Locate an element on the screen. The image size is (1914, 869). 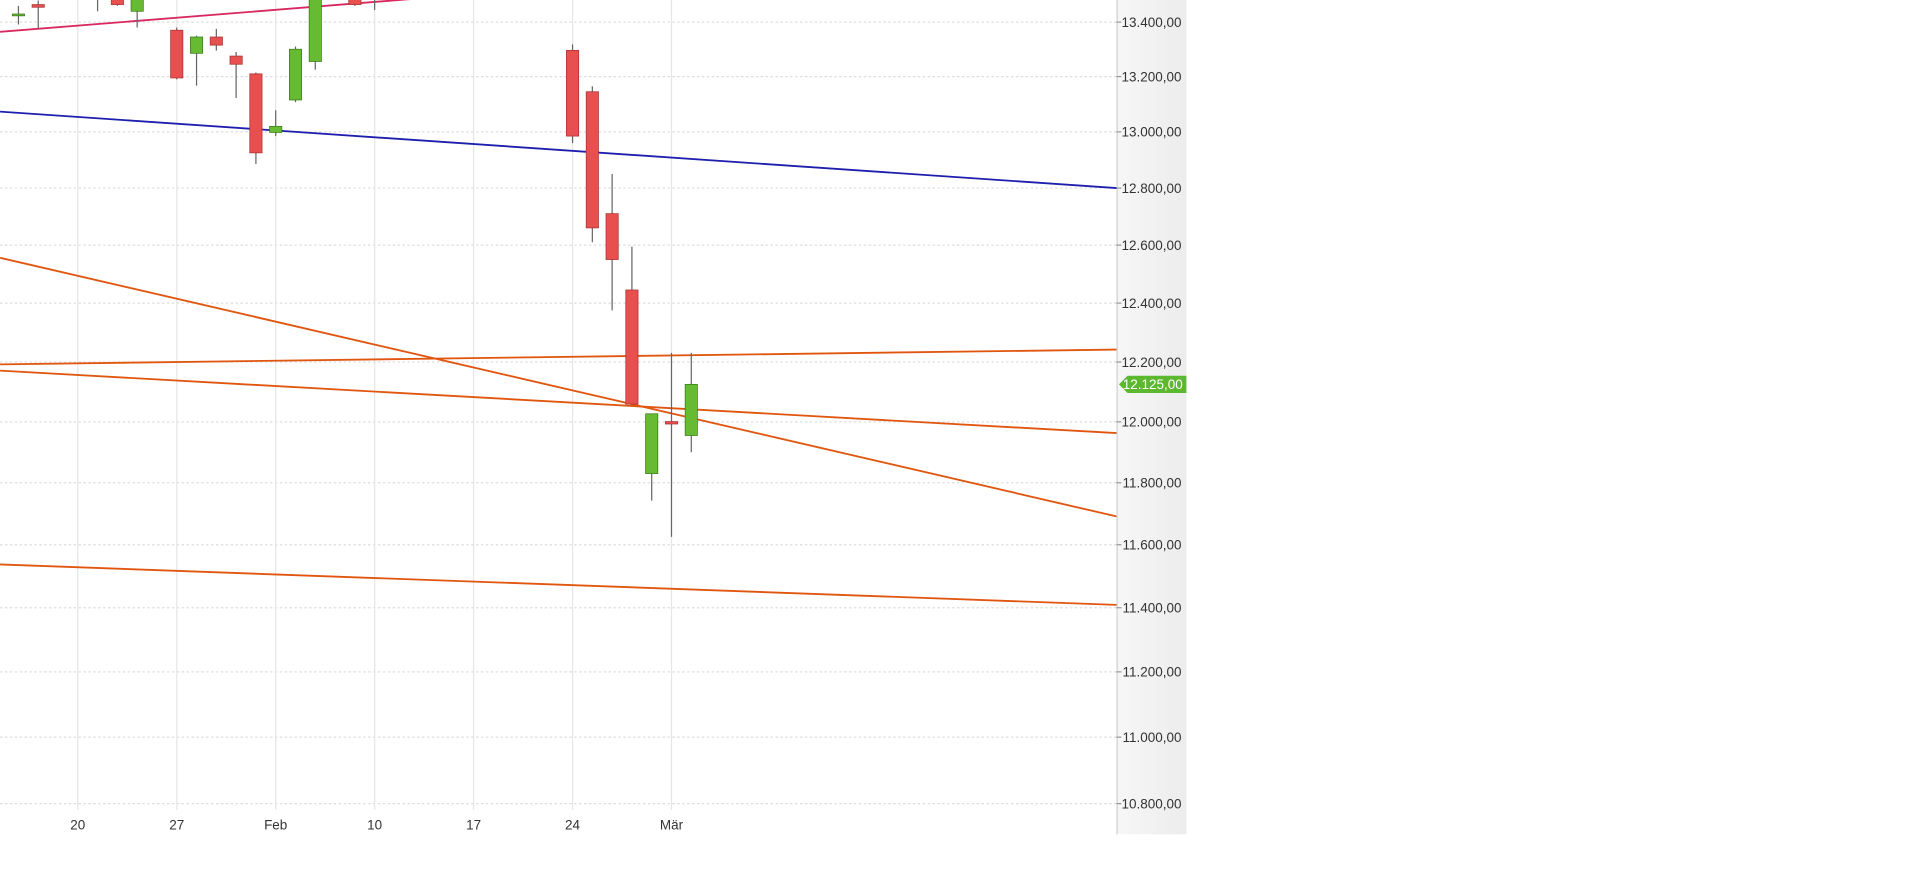
y-tick-label: 12.000,00 is located at coordinates (1152, 422).